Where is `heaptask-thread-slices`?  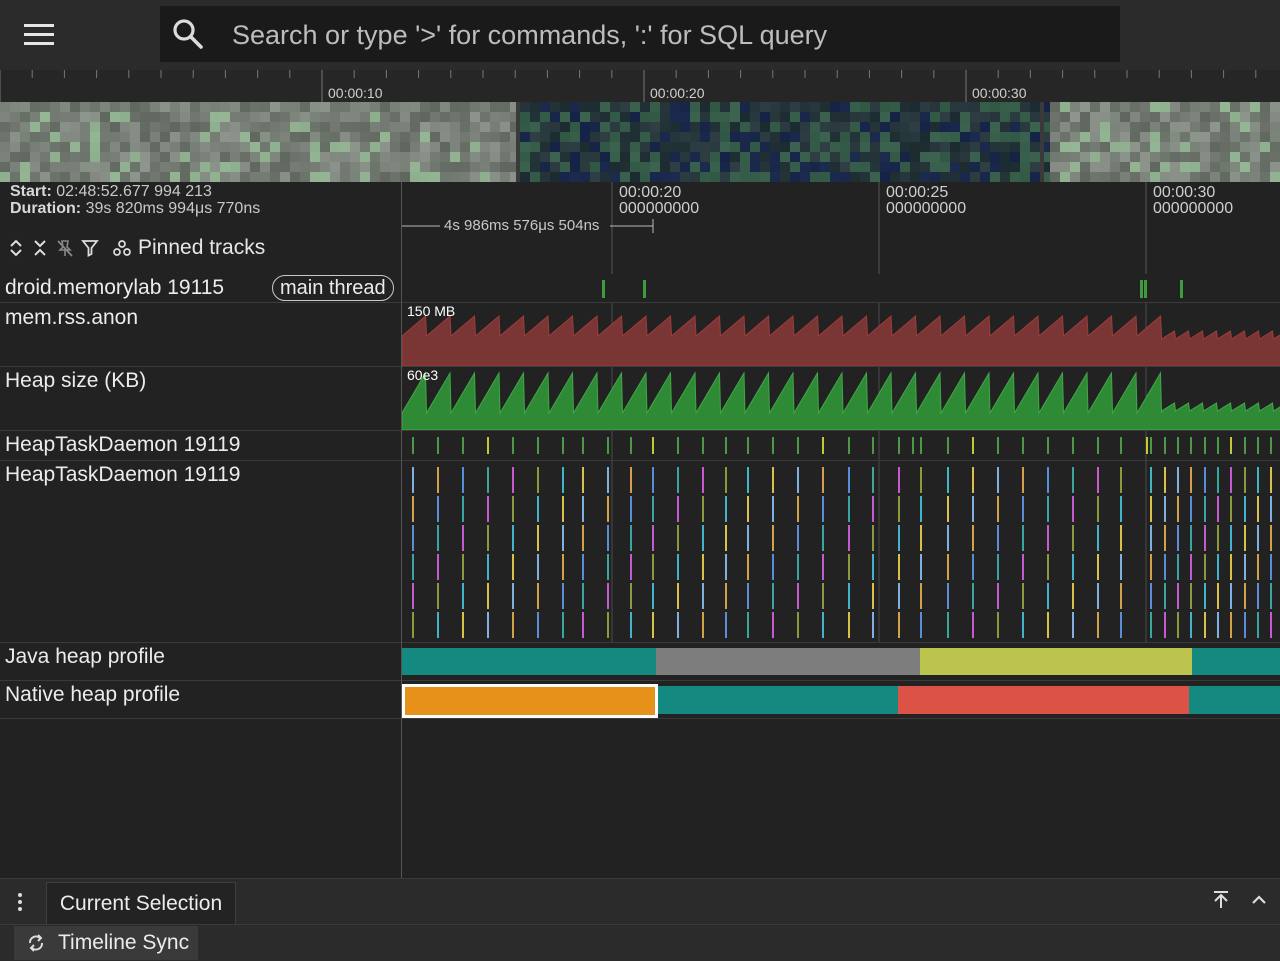 heaptask-thread-slices is located at coordinates (841, 551).